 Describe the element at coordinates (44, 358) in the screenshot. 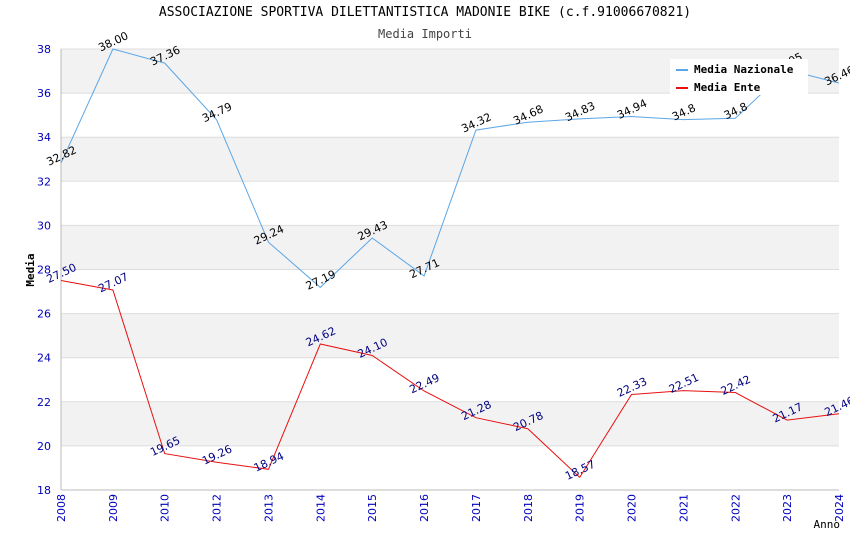

I see `y-tick-label: 24` at that location.